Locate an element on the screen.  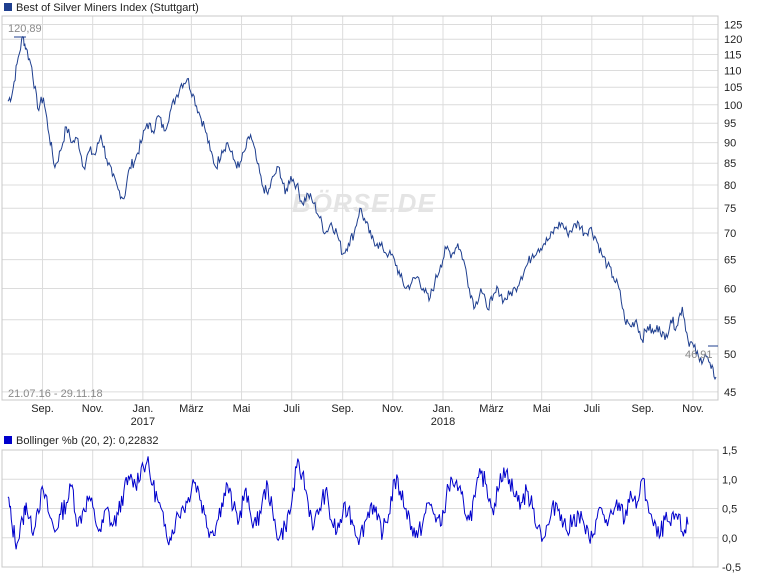
price-panel-title: Best of Silver Miners Index (Stuttgart) is located at coordinates (107, 8).